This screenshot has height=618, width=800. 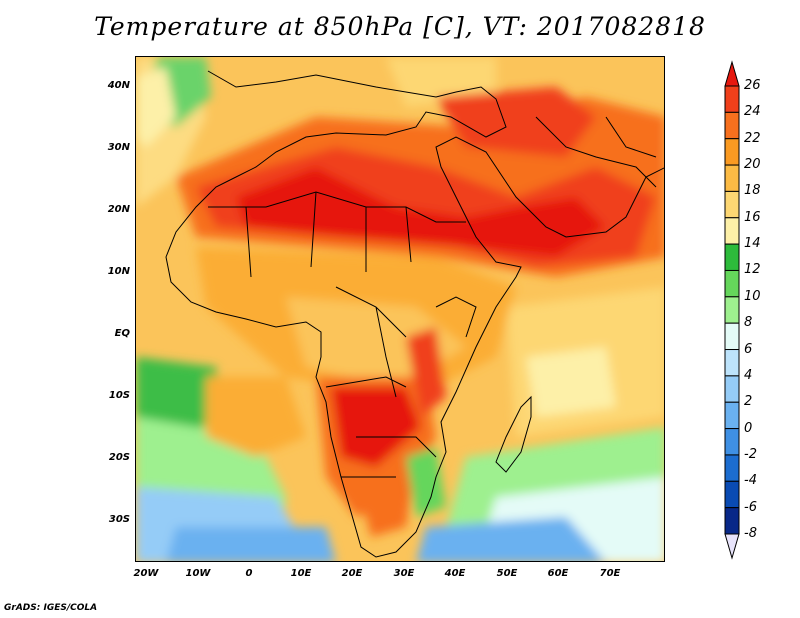 I want to click on colorbar, so click(x=732, y=310).